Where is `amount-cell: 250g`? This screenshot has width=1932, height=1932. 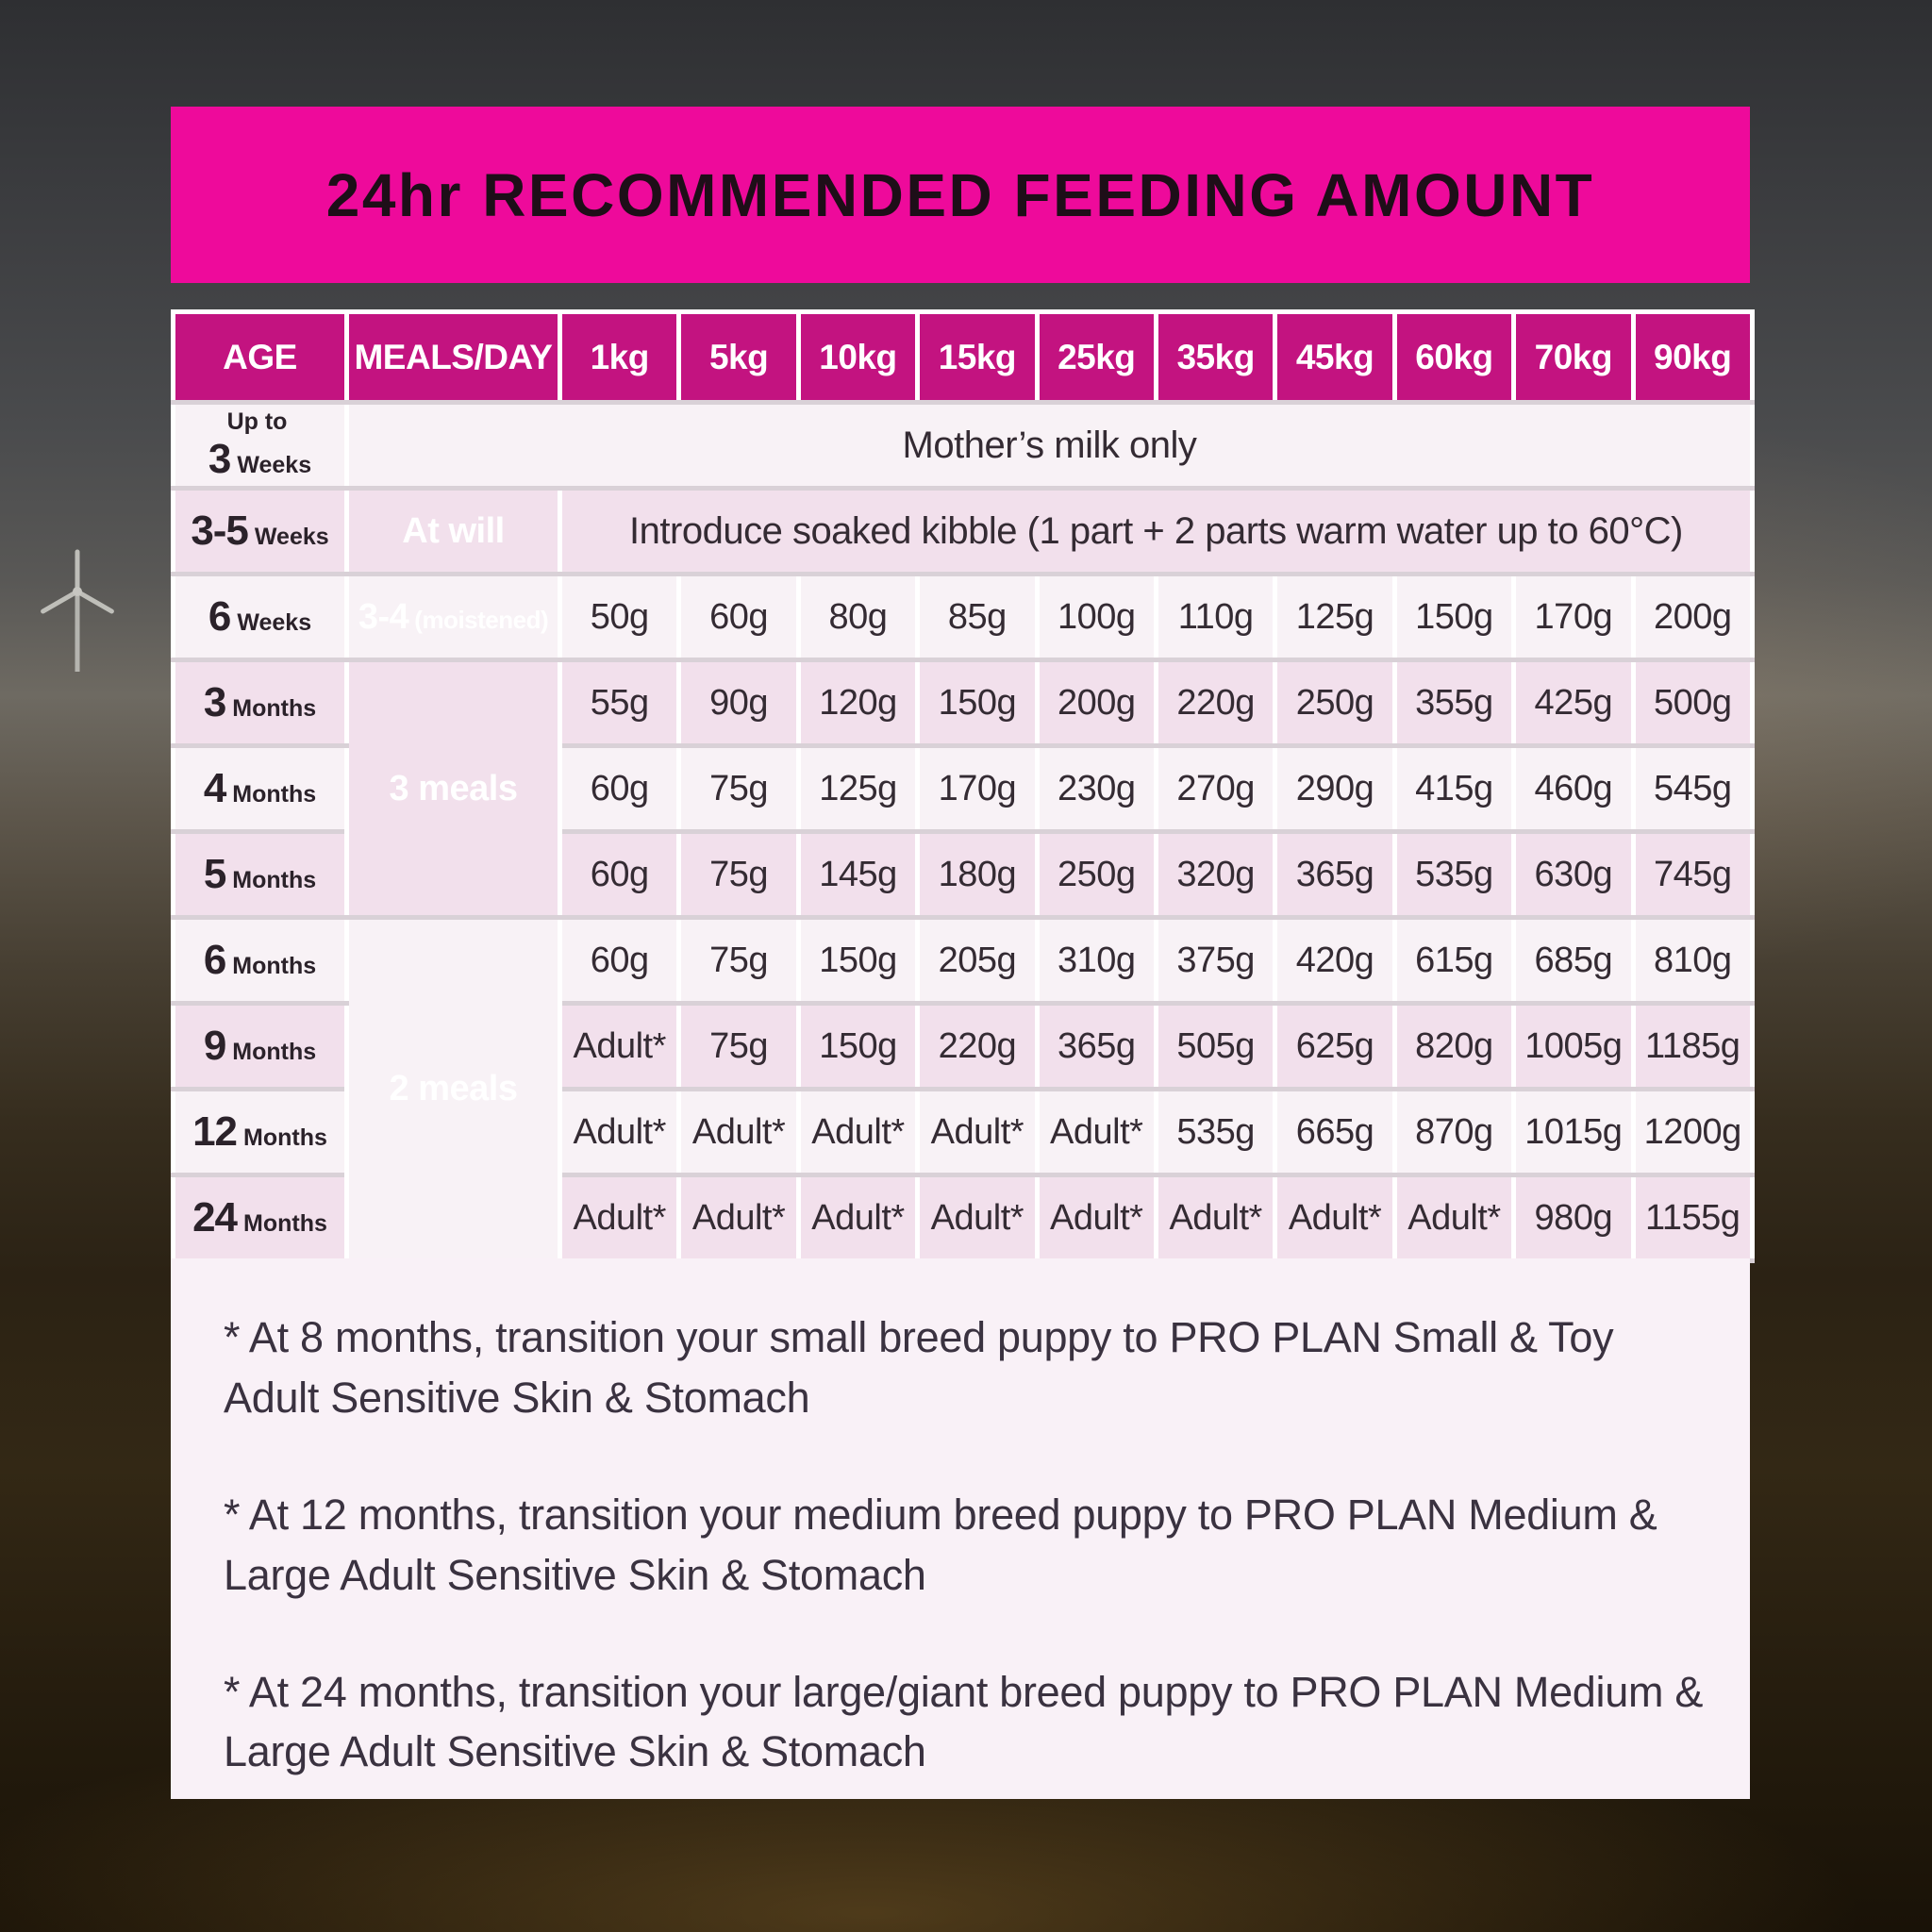
amount-cell: 250g is located at coordinates (1096, 875).